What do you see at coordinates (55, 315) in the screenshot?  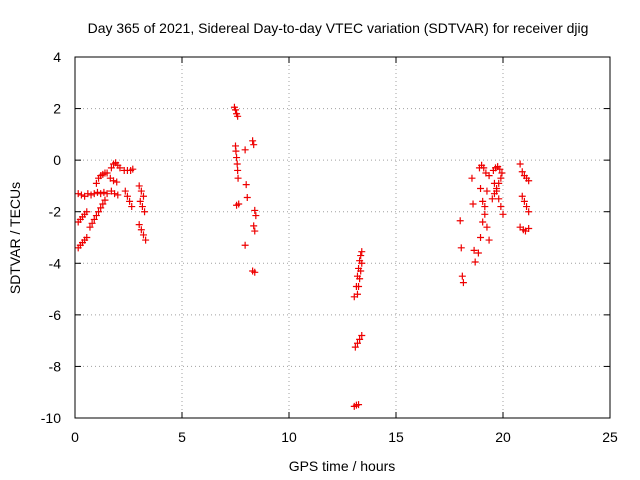 I see `y-tick-label: -6` at bounding box center [55, 315].